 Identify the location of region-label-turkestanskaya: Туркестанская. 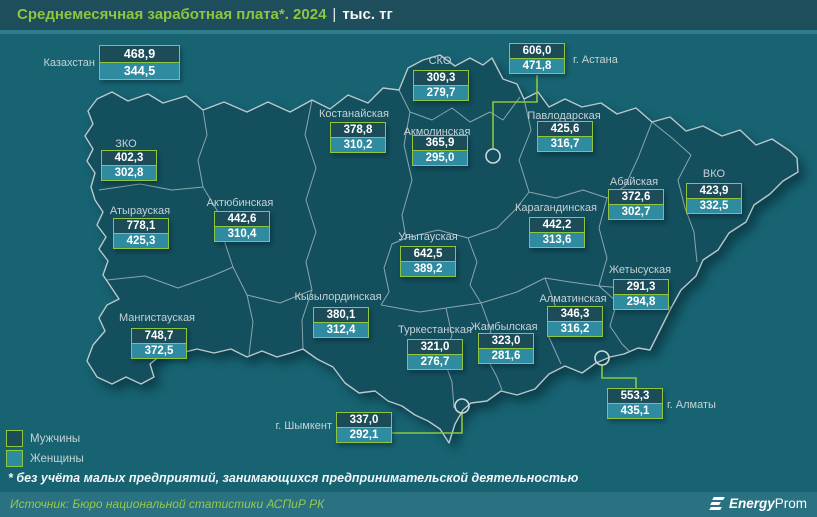
(435, 330).